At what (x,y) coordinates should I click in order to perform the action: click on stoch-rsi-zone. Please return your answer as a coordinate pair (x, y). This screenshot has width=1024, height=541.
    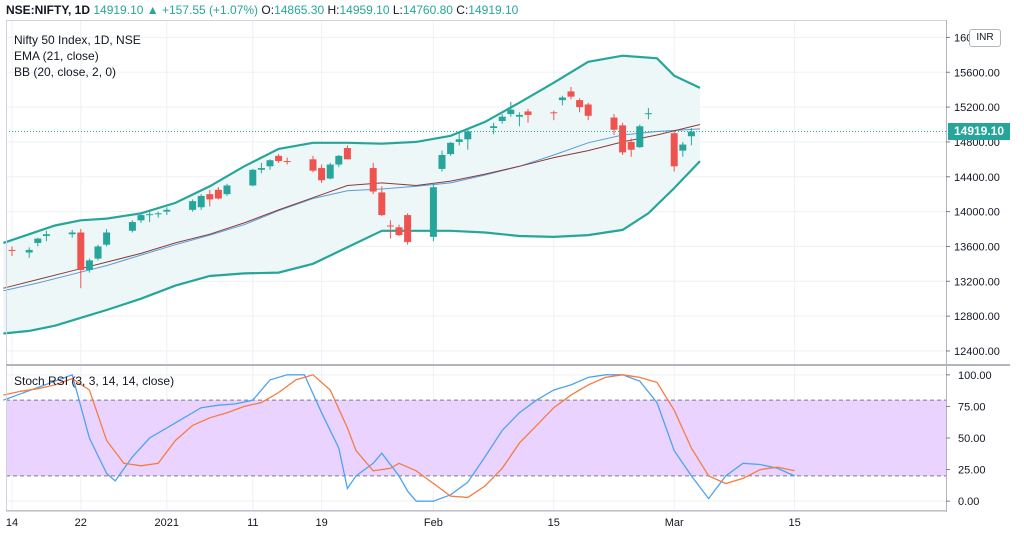
    Looking at the image, I should click on (476, 438).